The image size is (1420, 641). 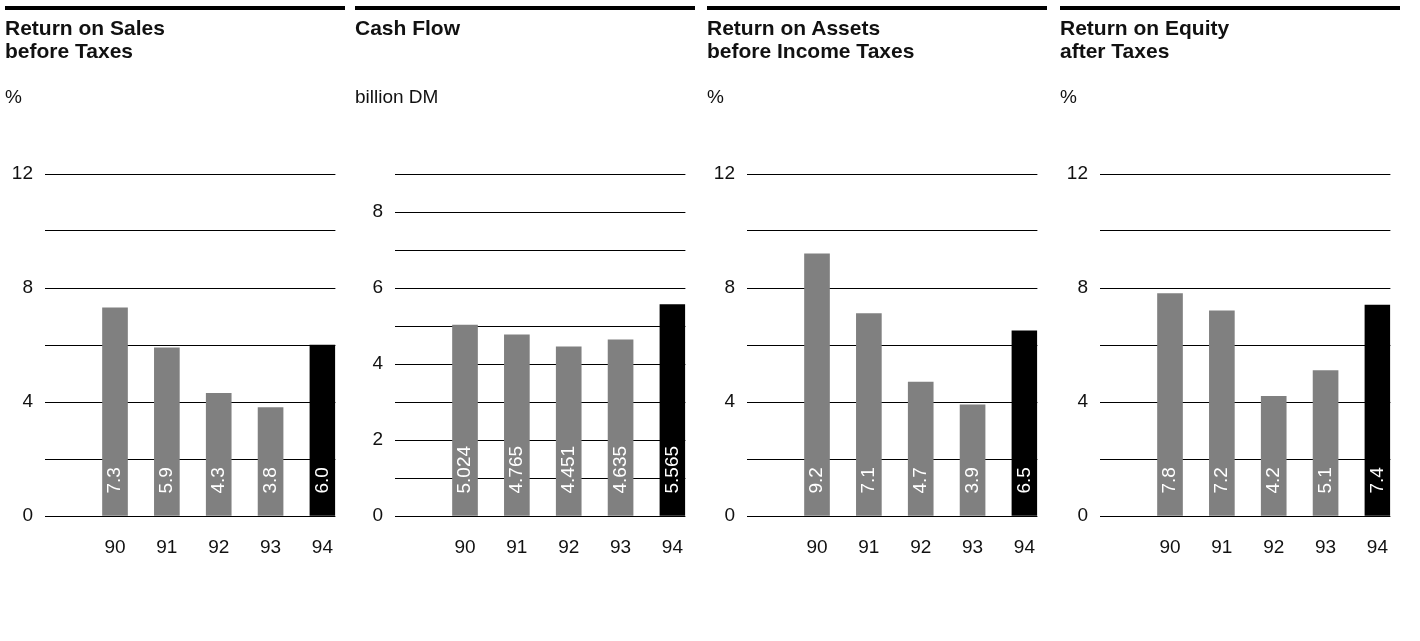 What do you see at coordinates (1169, 480) in the screenshot?
I see `data-label: 7.8` at bounding box center [1169, 480].